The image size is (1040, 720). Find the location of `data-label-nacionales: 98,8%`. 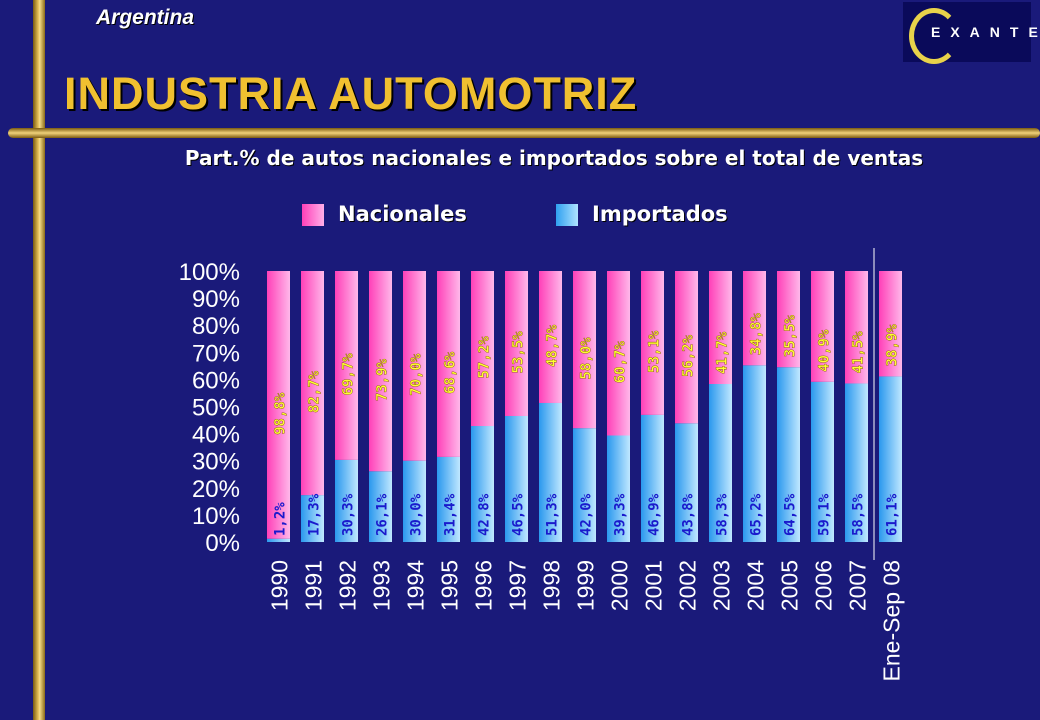

data-label-nacionales: 98,8% is located at coordinates (281, 413).